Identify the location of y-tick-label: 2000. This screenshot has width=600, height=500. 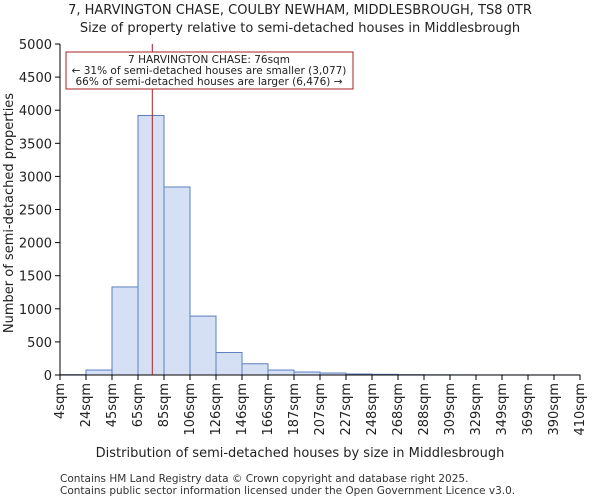
(35, 244).